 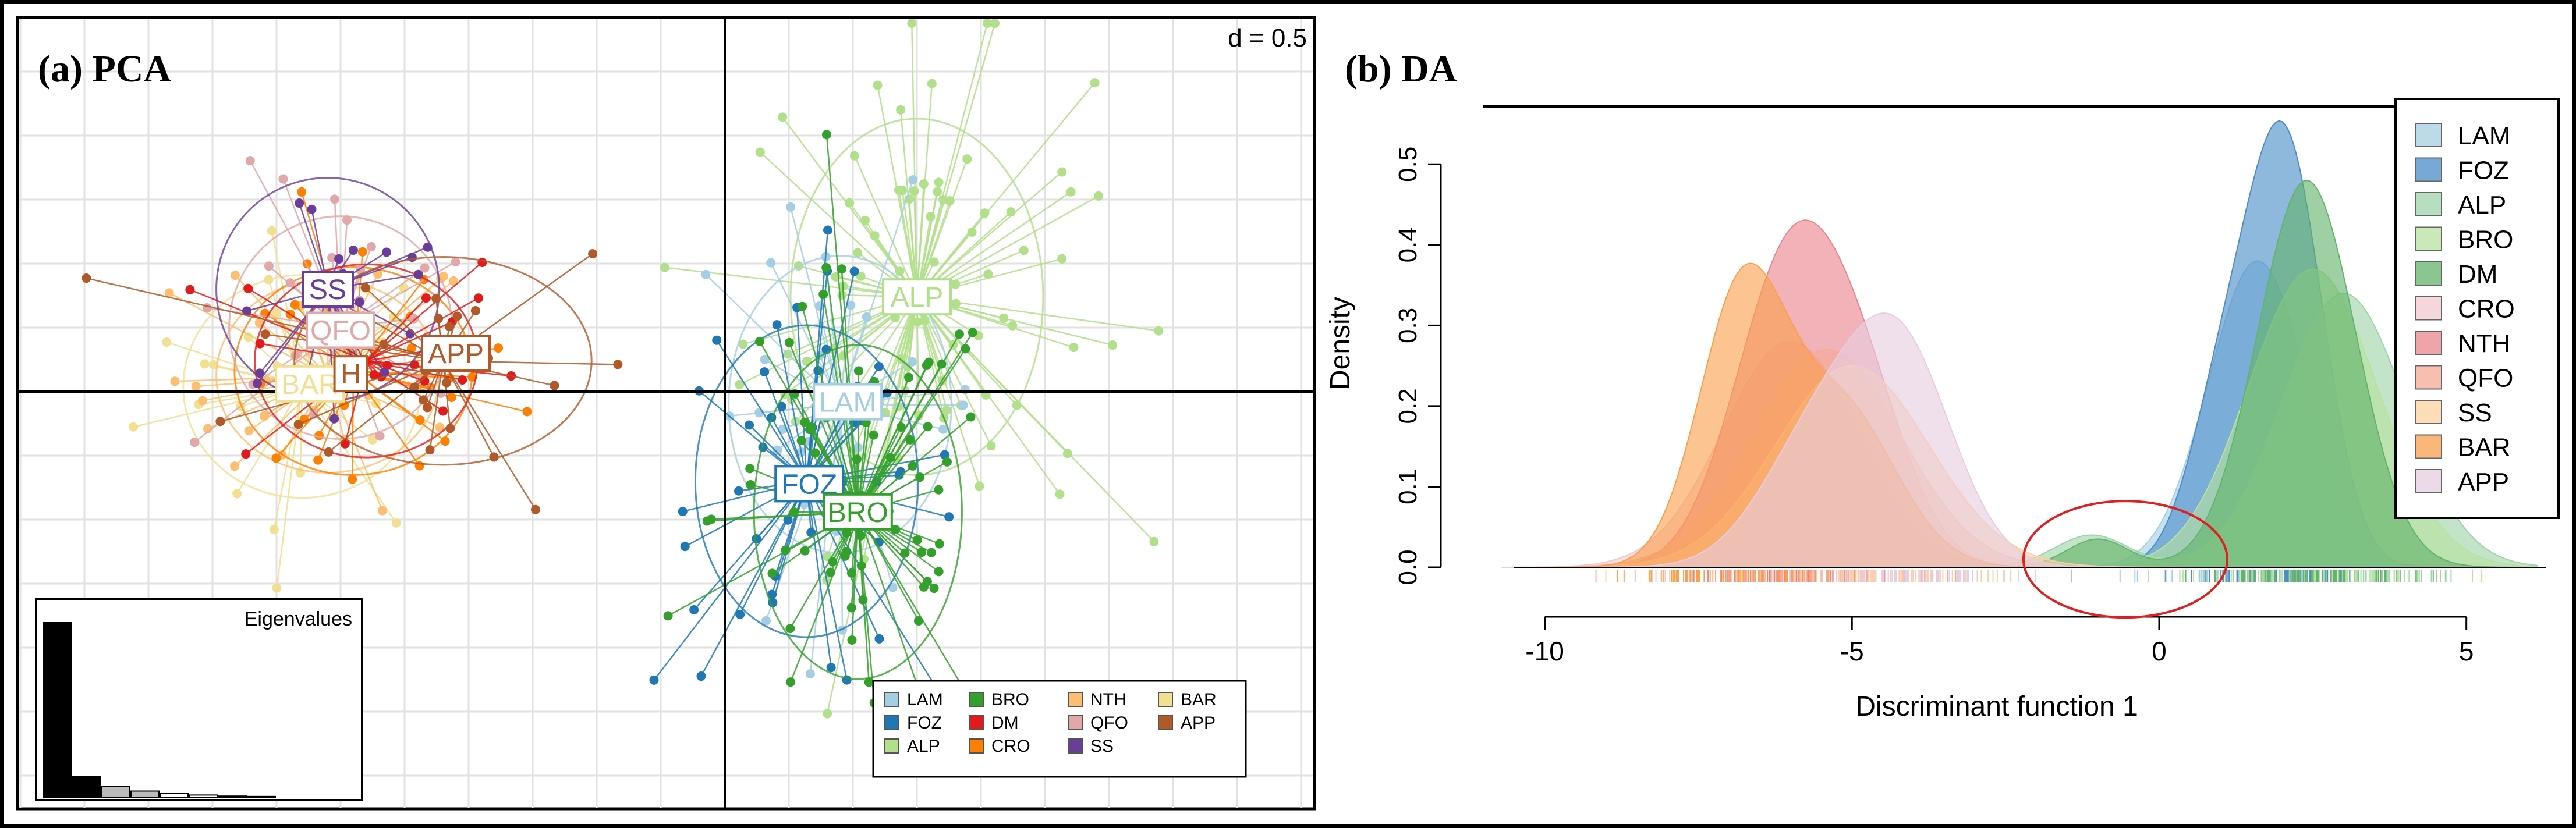 I want to click on pca-ellipse, so click(x=858, y=512).